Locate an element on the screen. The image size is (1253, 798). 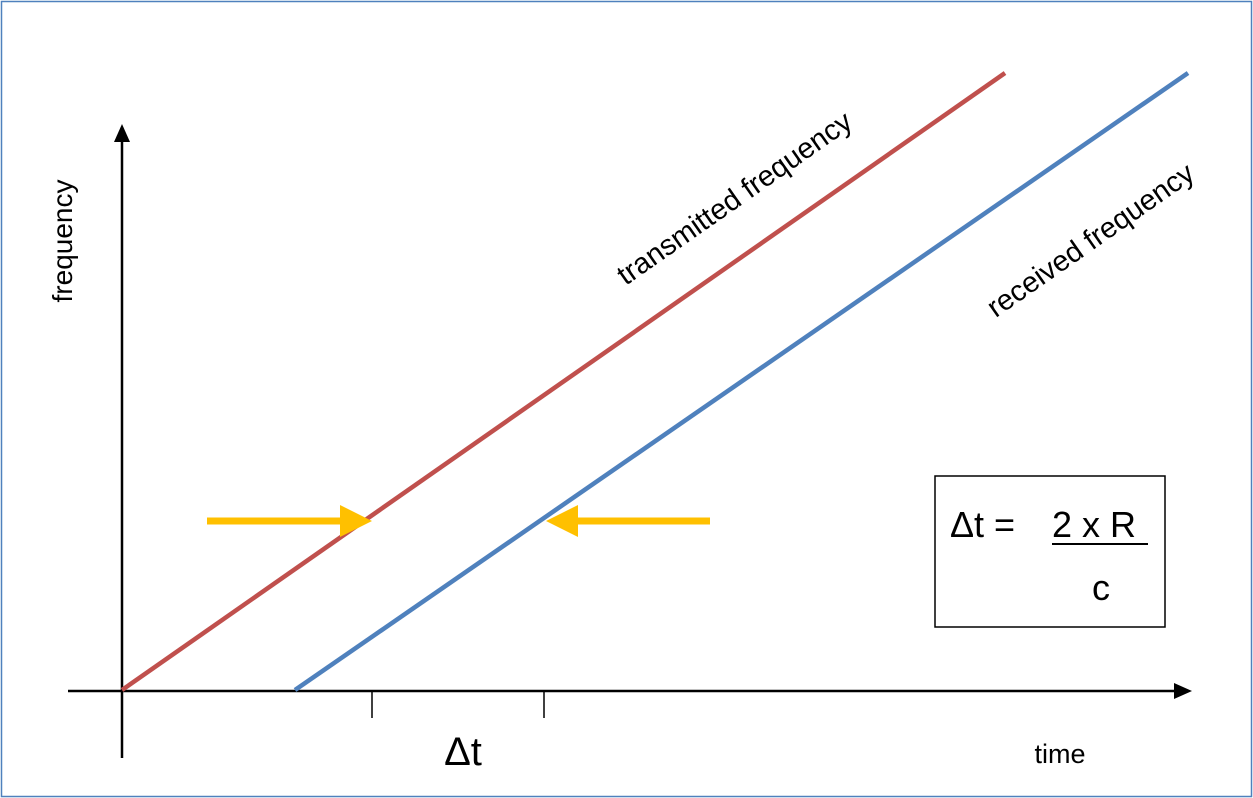
y-axis-label: frequency is located at coordinates (62, 241).